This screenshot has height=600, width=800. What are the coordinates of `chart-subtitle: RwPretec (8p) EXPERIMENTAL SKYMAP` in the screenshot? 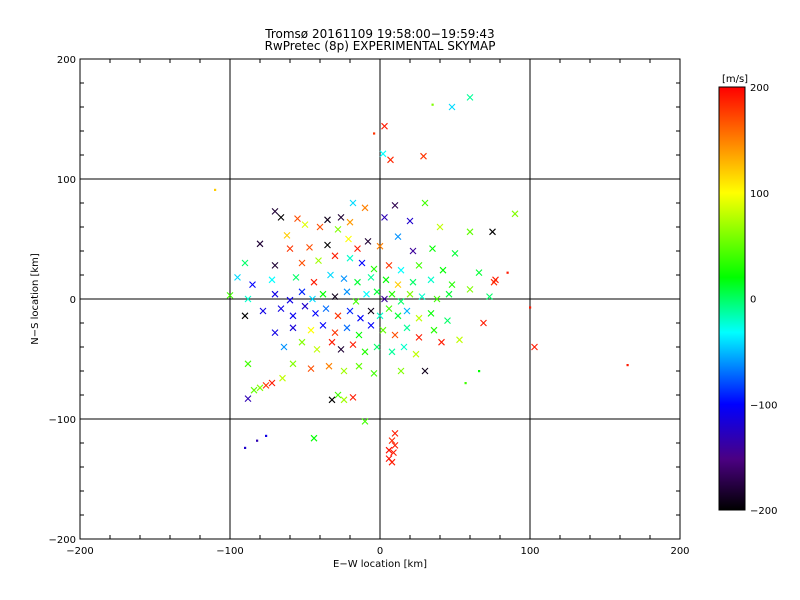 It's located at (380, 46).